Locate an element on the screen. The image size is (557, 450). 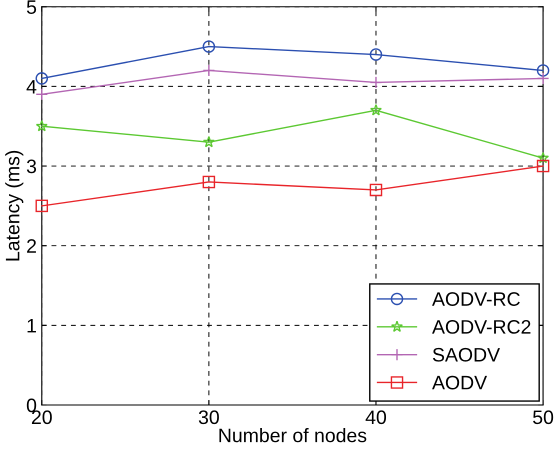
legend-label: AODV-RC2 is located at coordinates (481, 327).